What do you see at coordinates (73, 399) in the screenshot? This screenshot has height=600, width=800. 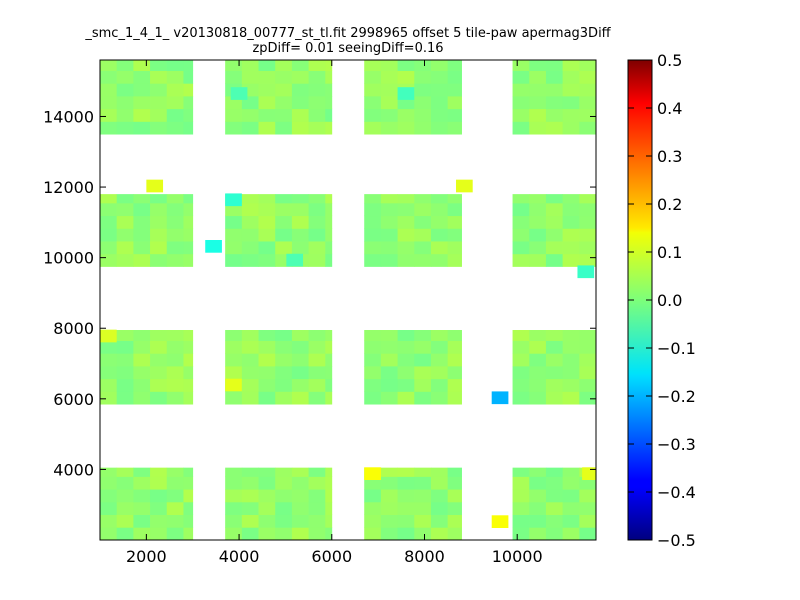 I see `y-tick-label: 6000` at bounding box center [73, 399].